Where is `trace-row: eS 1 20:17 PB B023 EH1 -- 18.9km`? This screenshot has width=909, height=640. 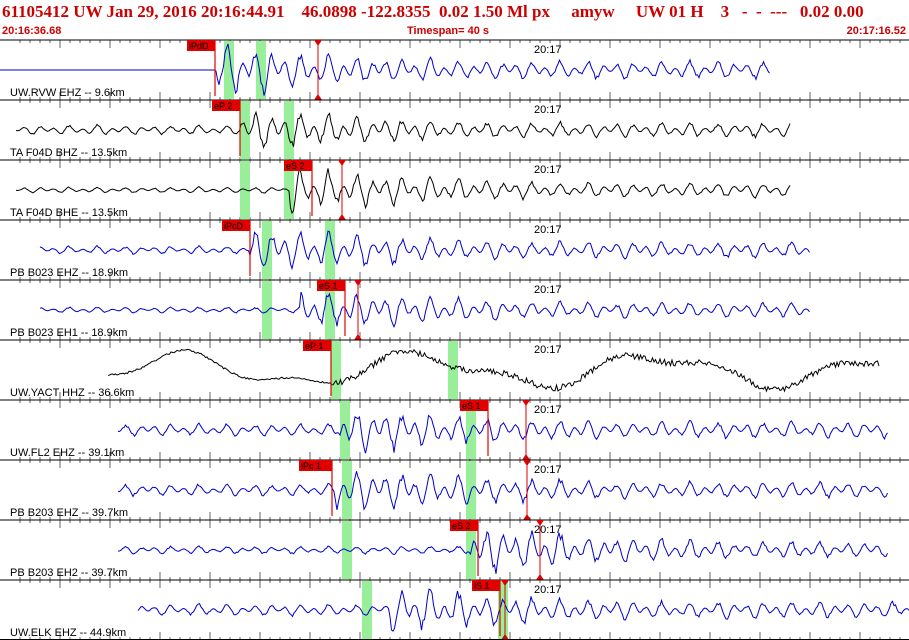
trace-row: eS 1 20:17 PB B023 EH1 -- 18.9km is located at coordinates (454, 309).